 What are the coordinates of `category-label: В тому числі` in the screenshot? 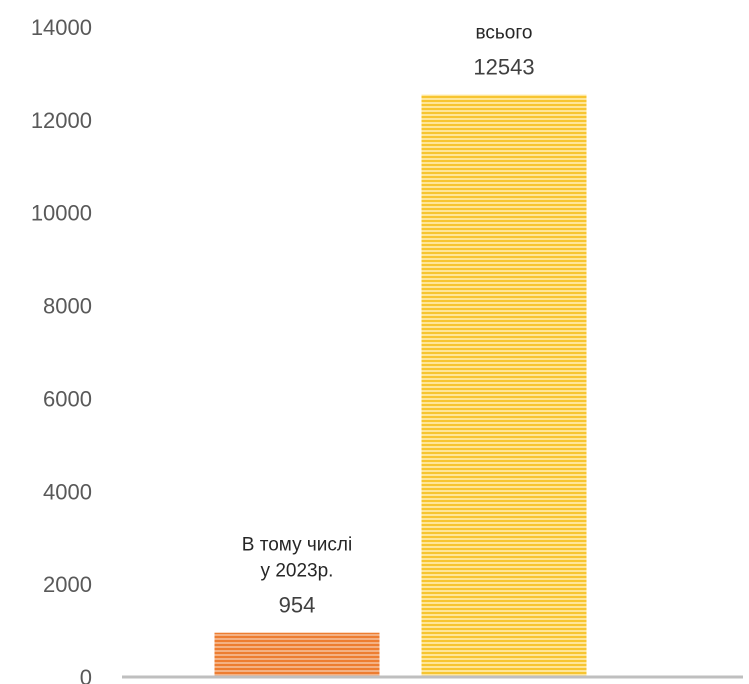 It's located at (297, 545).